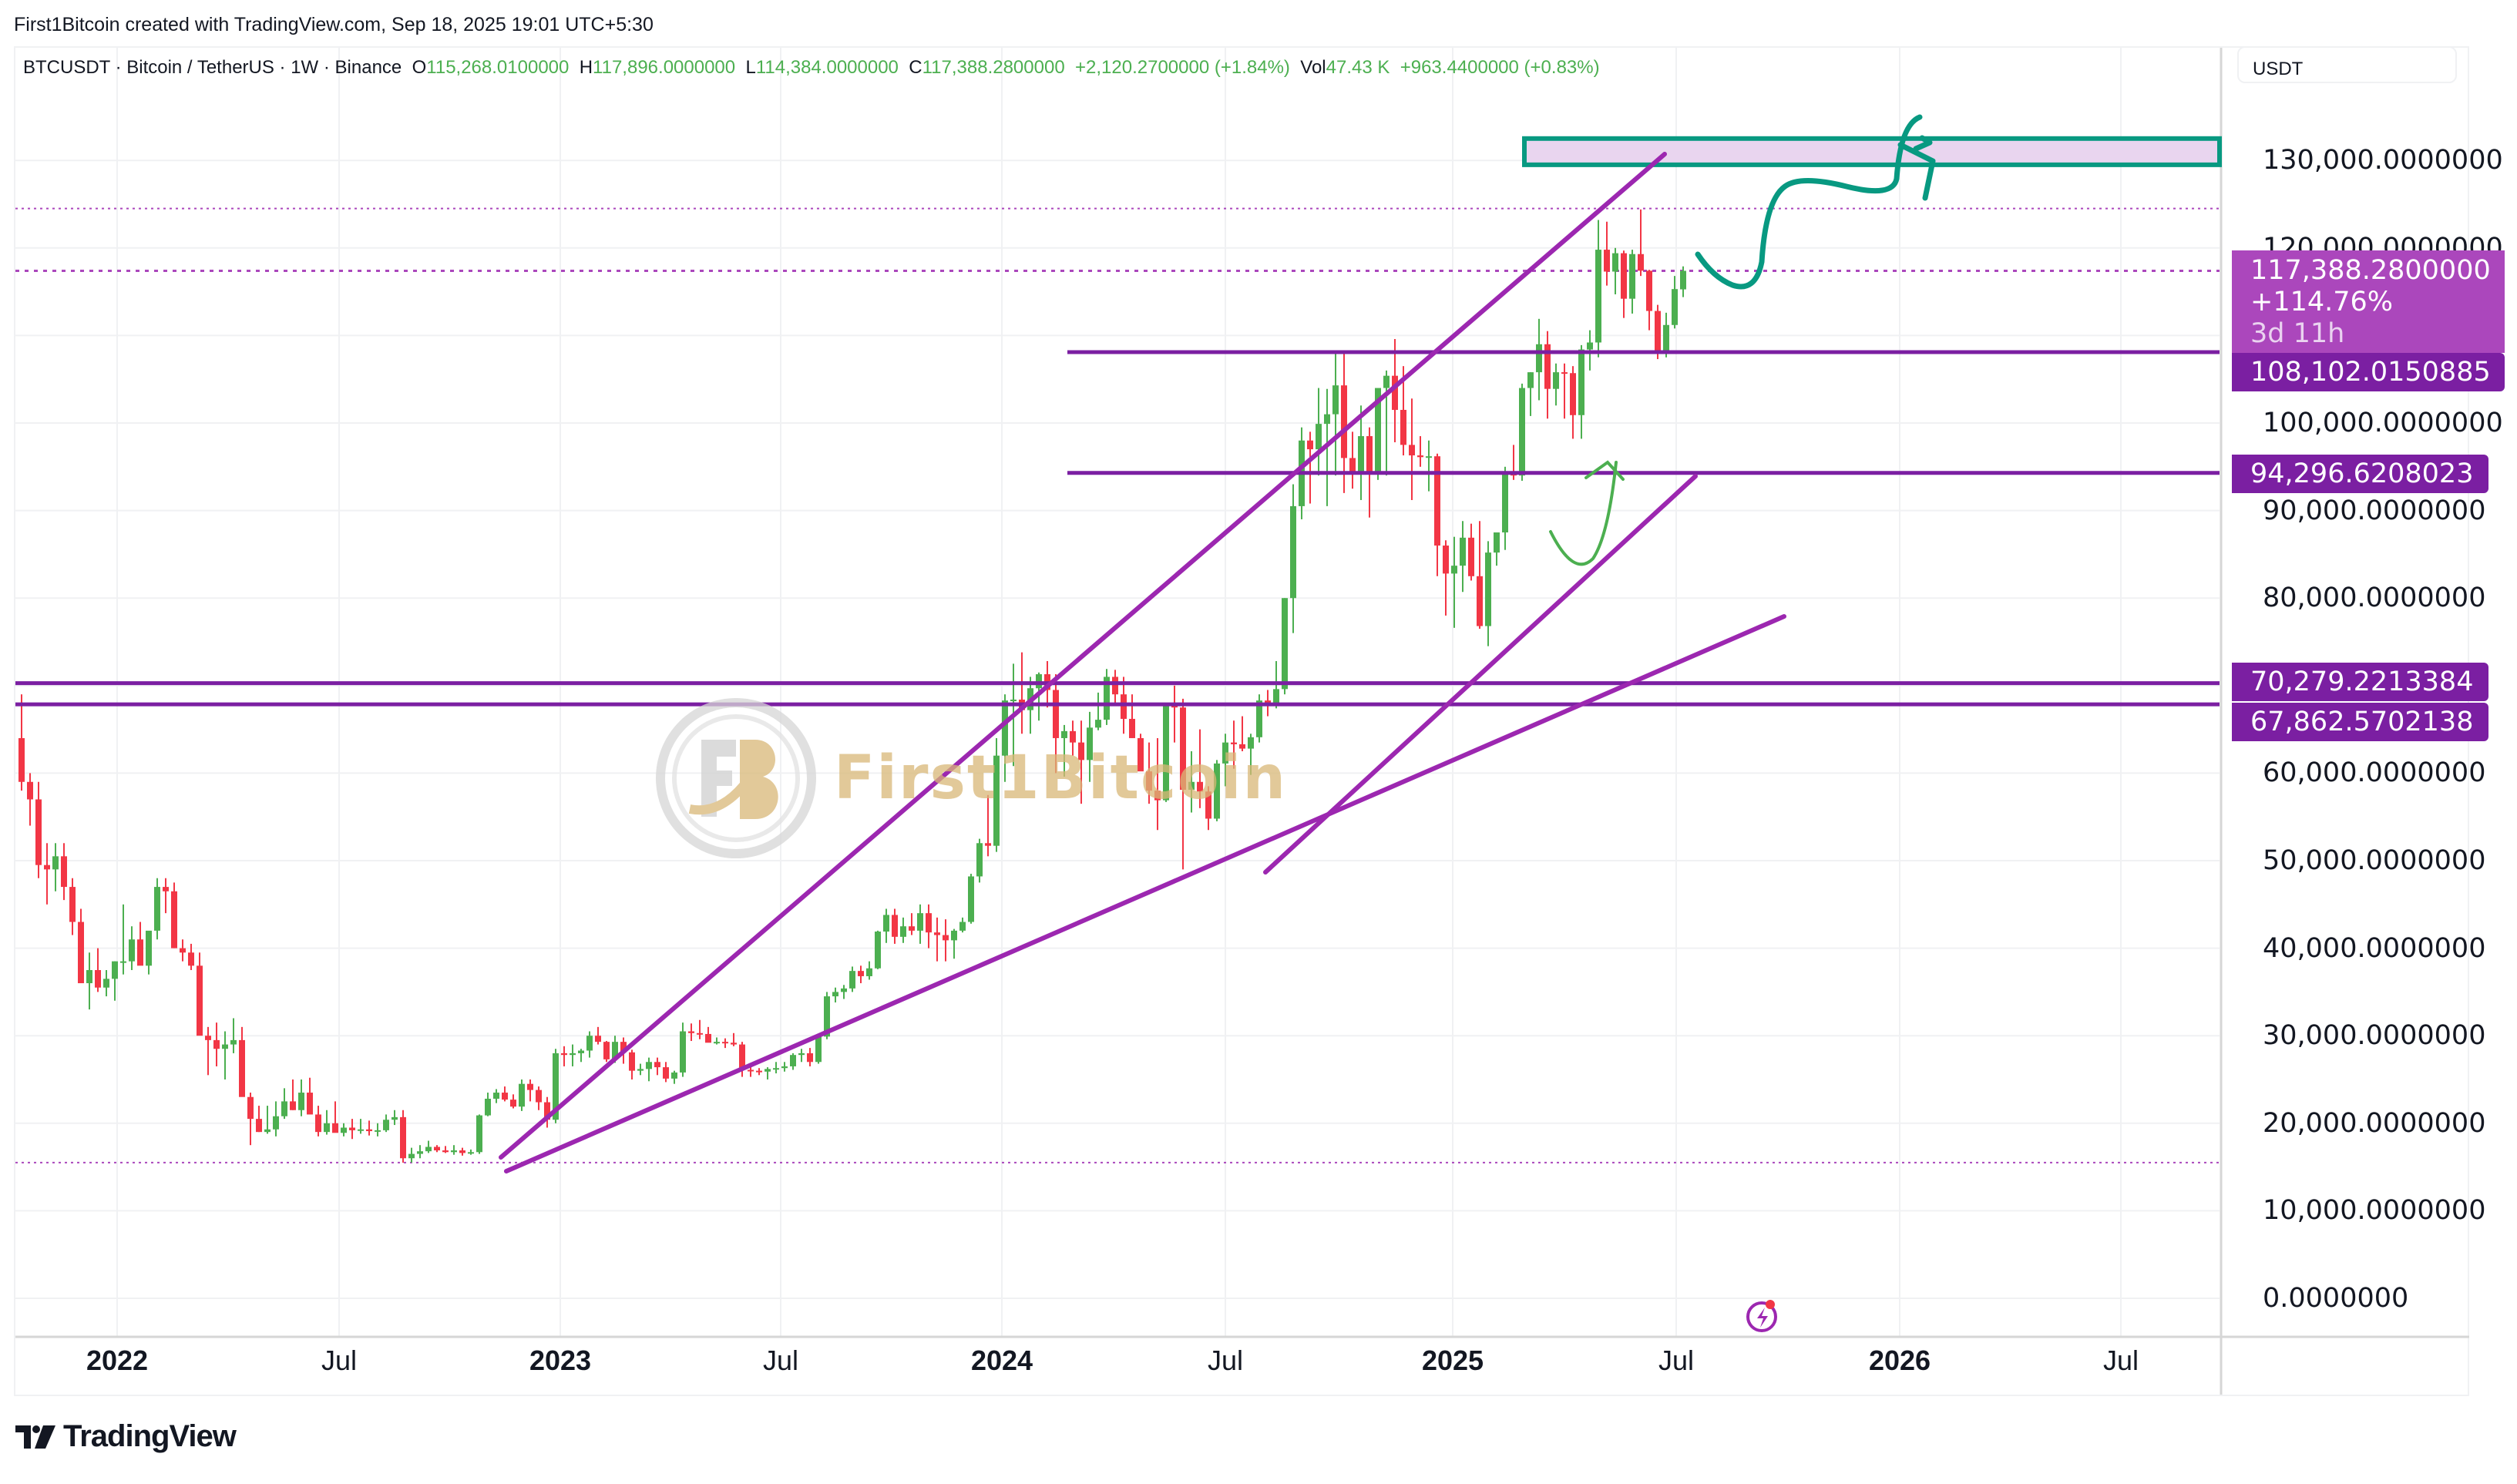  What do you see at coordinates (2374, 860) in the screenshot?
I see `price-tick: 50,000.0000000` at bounding box center [2374, 860].